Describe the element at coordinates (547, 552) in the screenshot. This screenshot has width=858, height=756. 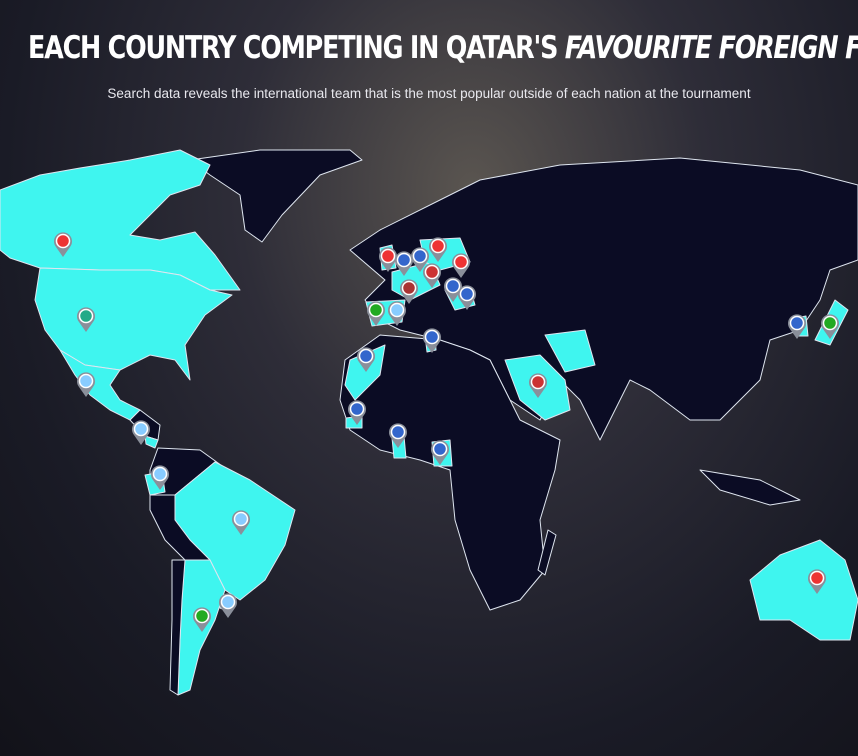
I see `madagascar` at that location.